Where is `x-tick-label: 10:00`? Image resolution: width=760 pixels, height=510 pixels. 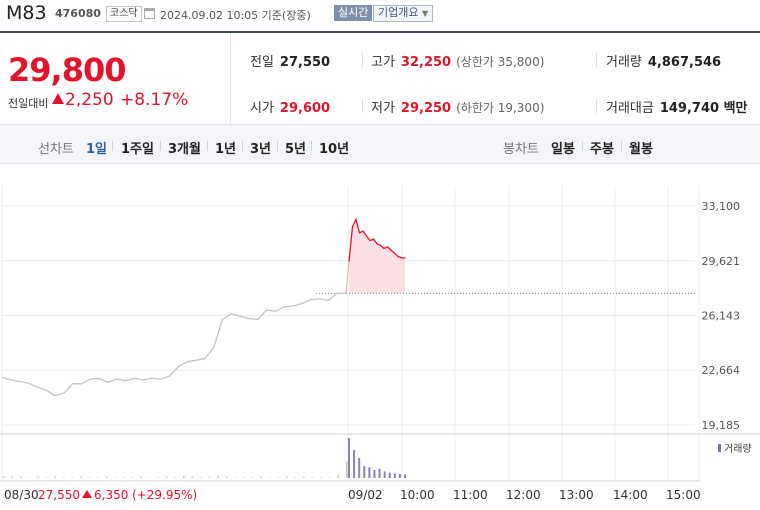
x-tick-label: 10:00 is located at coordinates (417, 495).